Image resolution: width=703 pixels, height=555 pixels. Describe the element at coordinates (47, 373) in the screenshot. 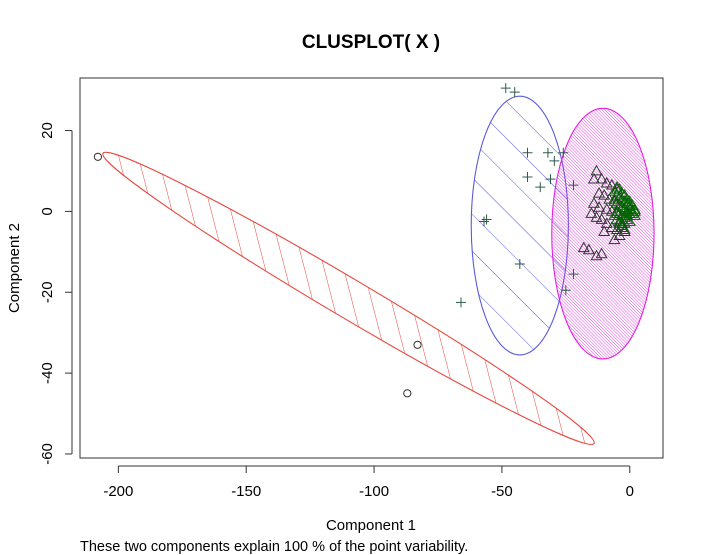

I see `y-tick-label: -40` at that location.